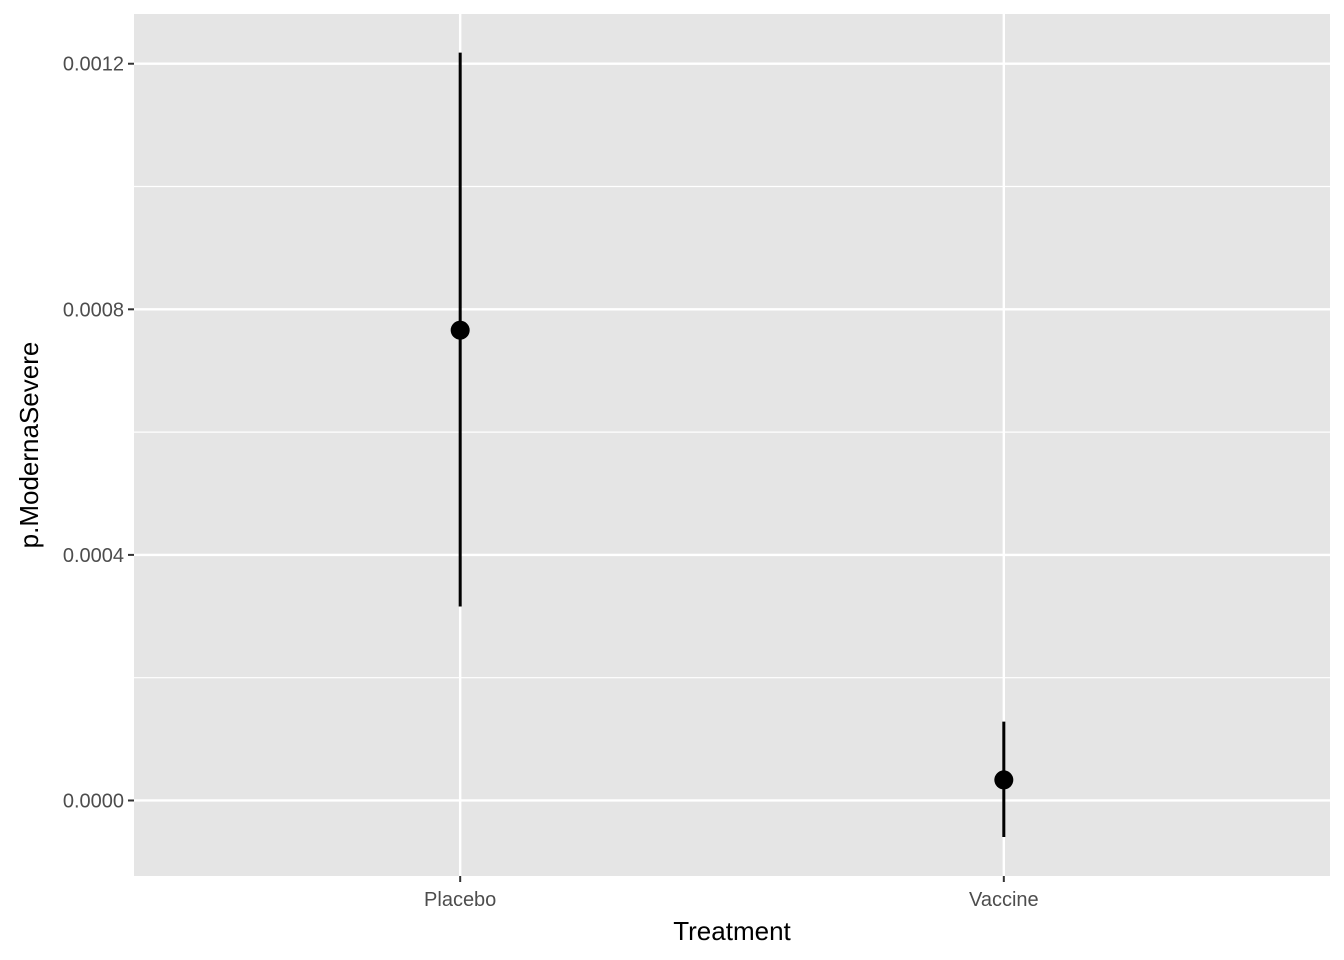  Describe the element at coordinates (93, 433) in the screenshot. I see `y-tick-labels: 0.0000 0.0004 0.0008 0.0012` at that location.